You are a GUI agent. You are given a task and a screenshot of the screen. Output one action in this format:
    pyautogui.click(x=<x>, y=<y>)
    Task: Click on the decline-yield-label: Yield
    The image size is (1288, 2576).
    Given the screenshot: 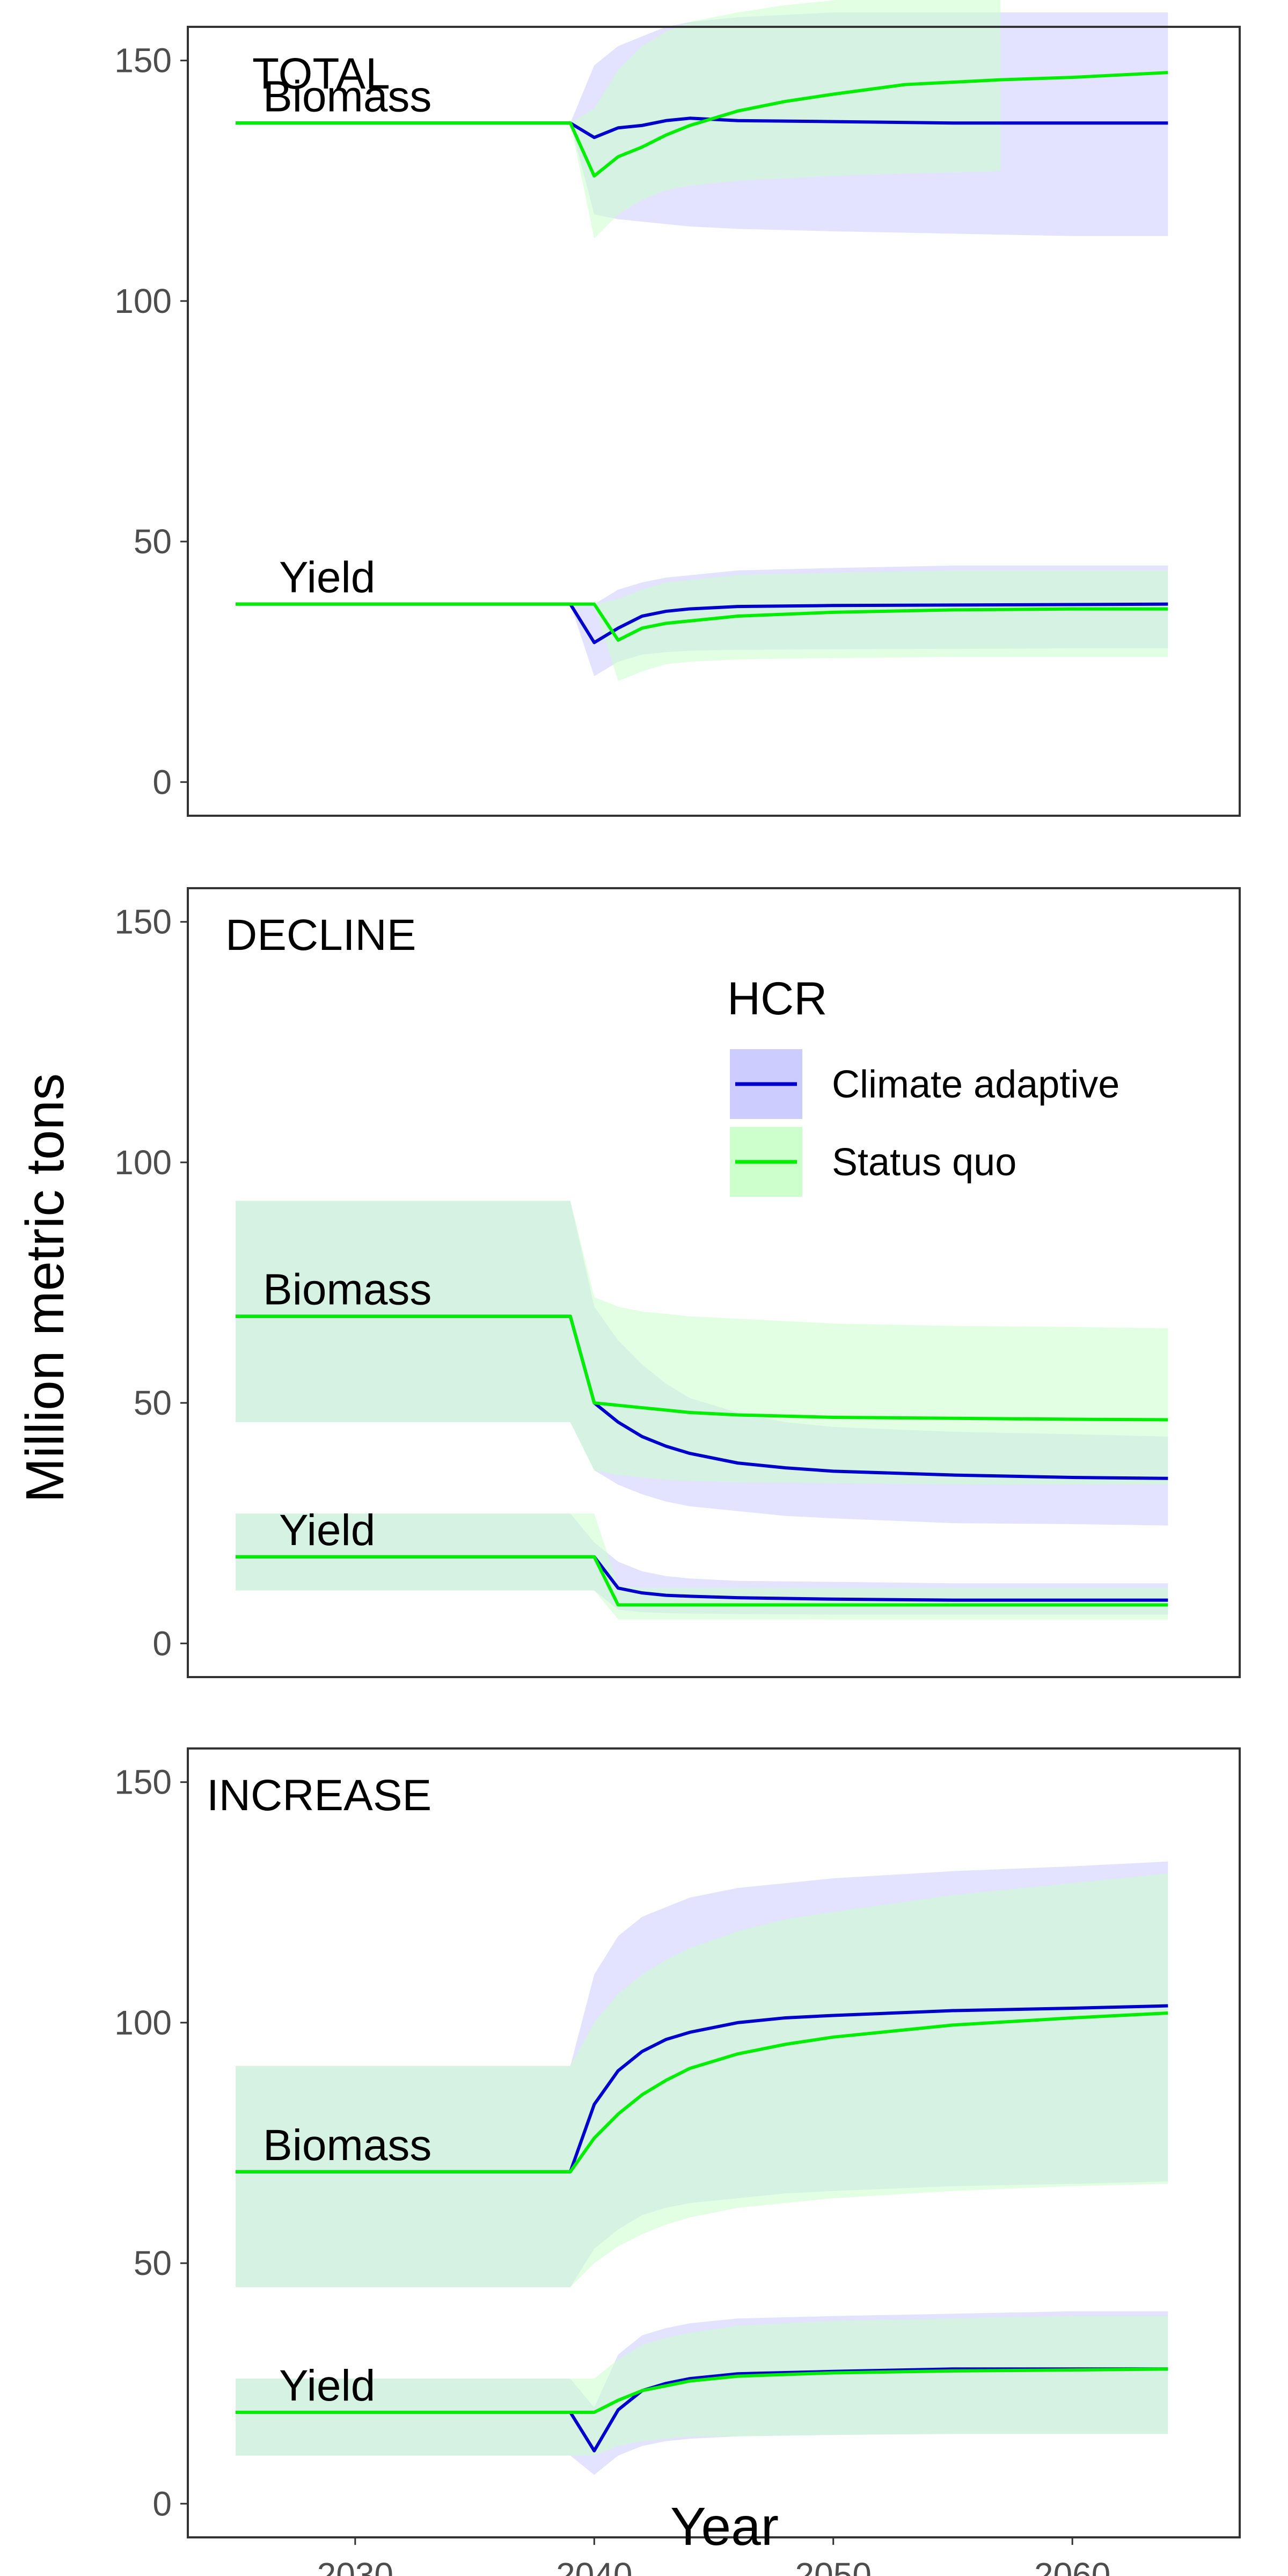 What is the action you would take?
    pyautogui.click(x=327, y=1530)
    